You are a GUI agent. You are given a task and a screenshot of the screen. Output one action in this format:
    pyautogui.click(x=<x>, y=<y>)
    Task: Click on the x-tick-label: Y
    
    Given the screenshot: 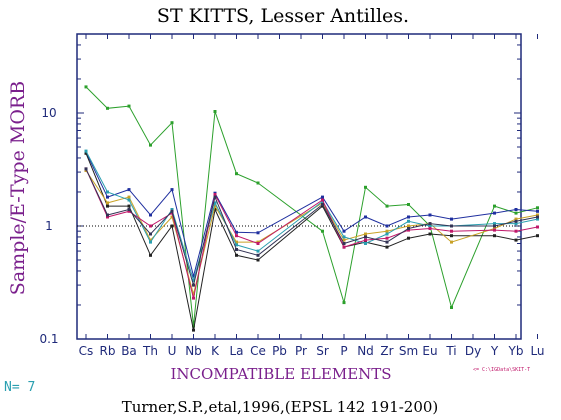 What is the action you would take?
    pyautogui.click(x=494, y=351)
    